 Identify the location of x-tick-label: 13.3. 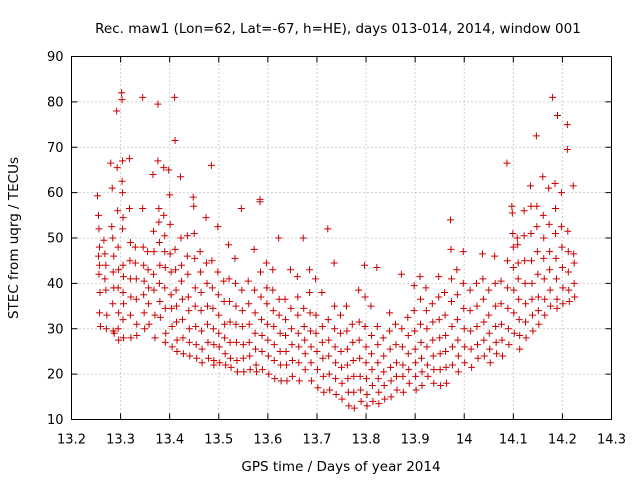
(120, 440).